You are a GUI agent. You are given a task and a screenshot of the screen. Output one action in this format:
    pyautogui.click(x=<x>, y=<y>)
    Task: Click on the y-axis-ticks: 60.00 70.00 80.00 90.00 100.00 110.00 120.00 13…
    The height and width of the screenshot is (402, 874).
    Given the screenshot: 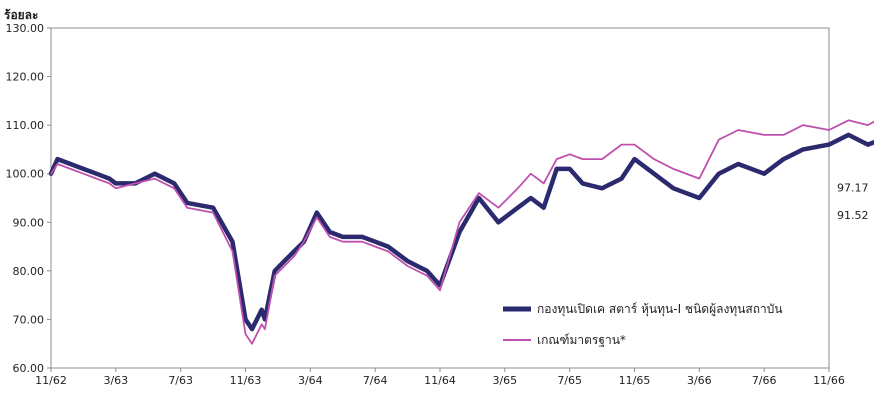 What is the action you would take?
    pyautogui.click(x=28, y=198)
    